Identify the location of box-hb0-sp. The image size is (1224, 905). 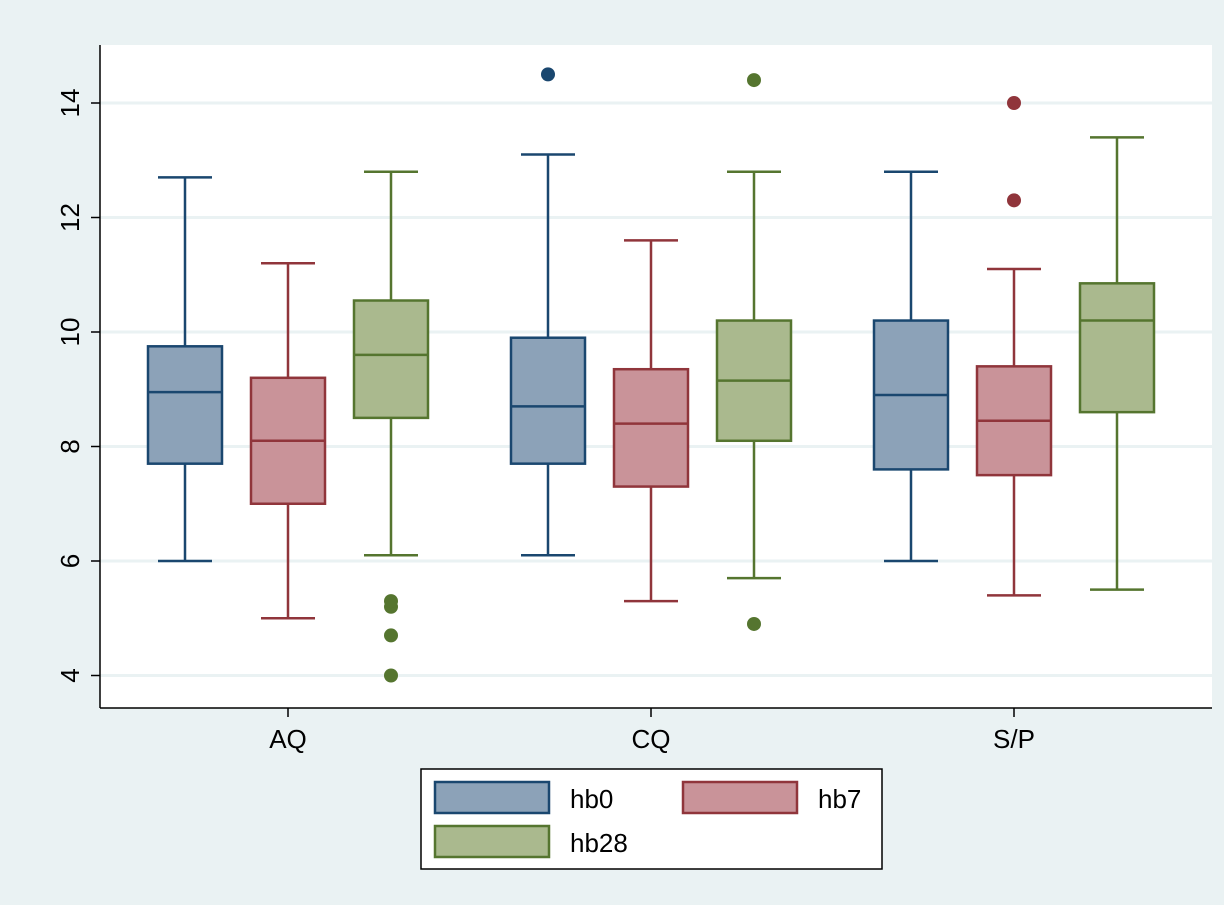
(911, 366).